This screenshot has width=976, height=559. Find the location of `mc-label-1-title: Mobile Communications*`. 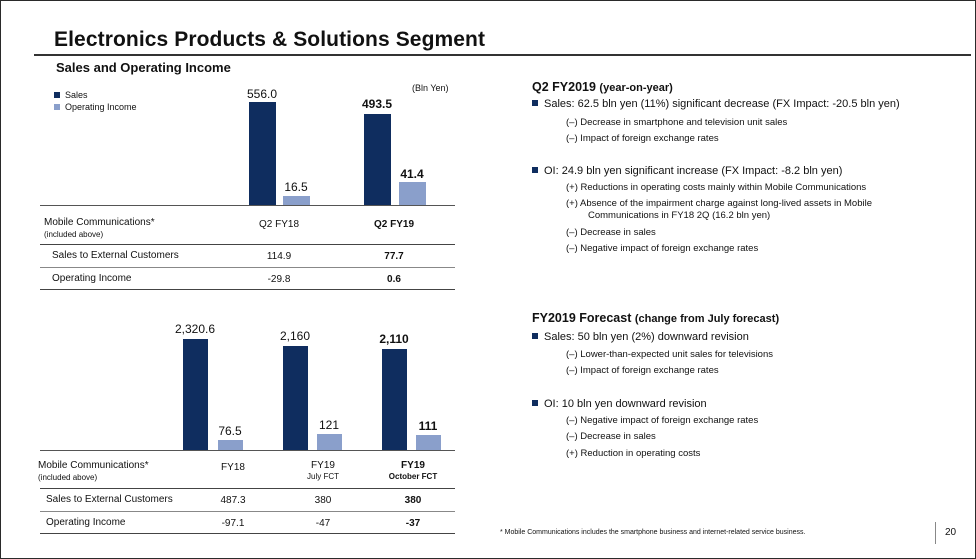

mc-label-1-title: Mobile Communications* is located at coordinates (99, 222).